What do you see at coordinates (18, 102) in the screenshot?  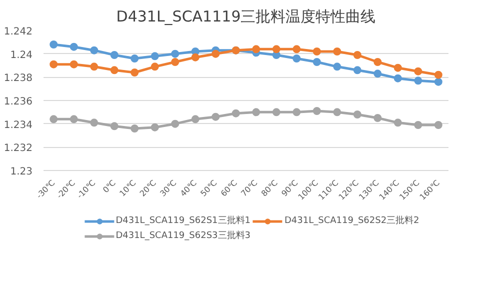 I see `y-tick-label: 1.236` at bounding box center [18, 102].